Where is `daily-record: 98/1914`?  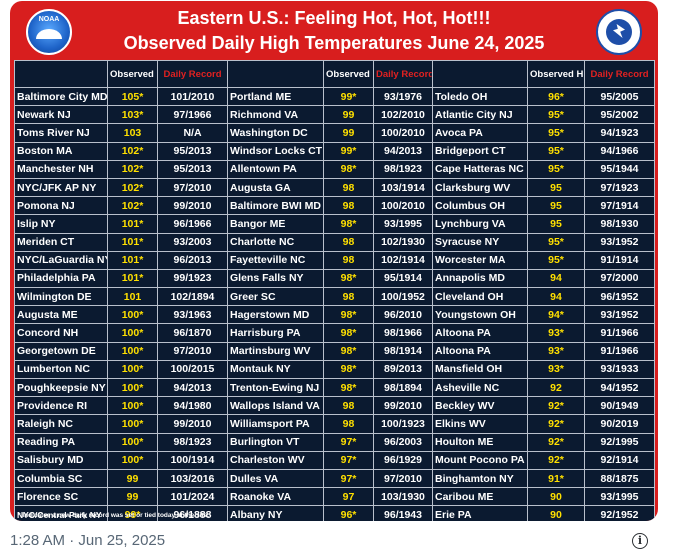
daily-record: 98/1914 is located at coordinates (403, 351).